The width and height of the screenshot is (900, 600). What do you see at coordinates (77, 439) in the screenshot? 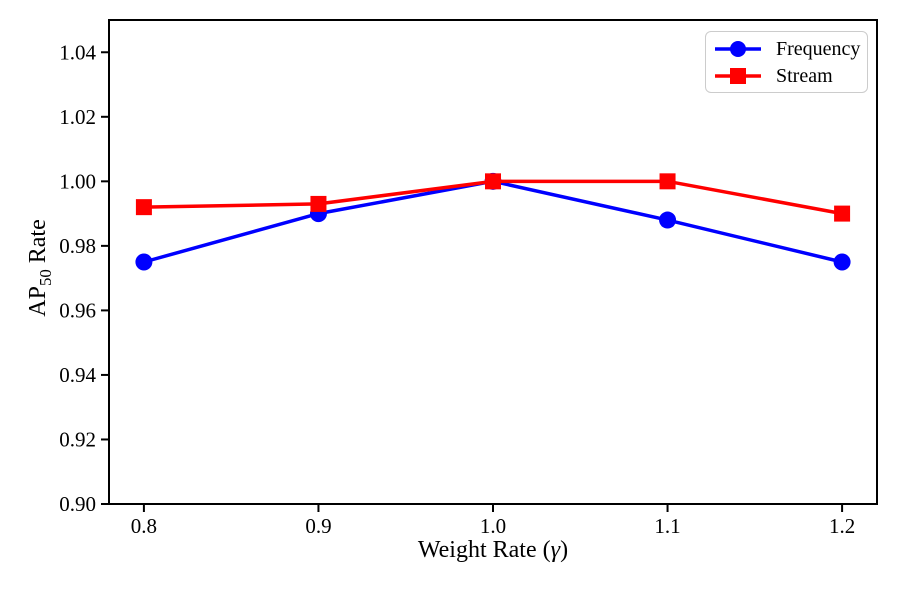
I see `y-tick-label: 0.92` at bounding box center [77, 439].